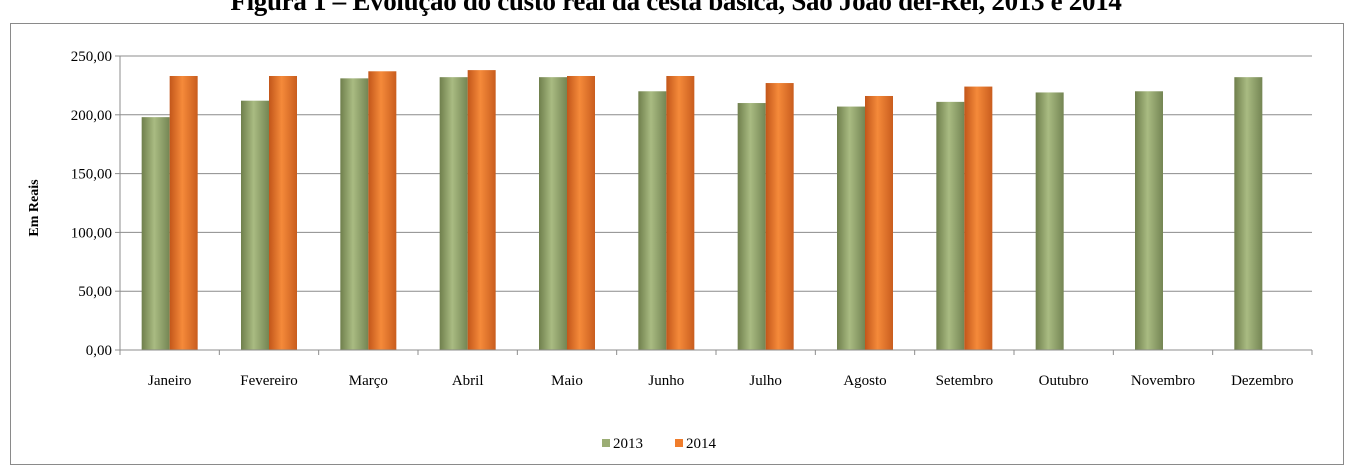  What do you see at coordinates (95, 204) in the screenshot?
I see `y-axis-ticks: 0,00 50,00 100,00 150,00 200,00 250,00` at bounding box center [95, 204].